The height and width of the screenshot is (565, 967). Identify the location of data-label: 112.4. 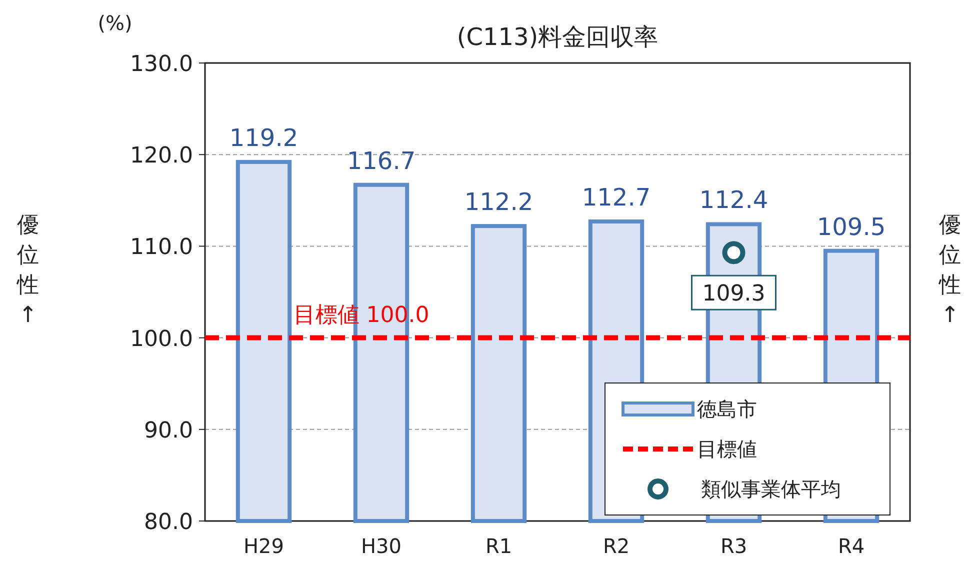
(733, 200).